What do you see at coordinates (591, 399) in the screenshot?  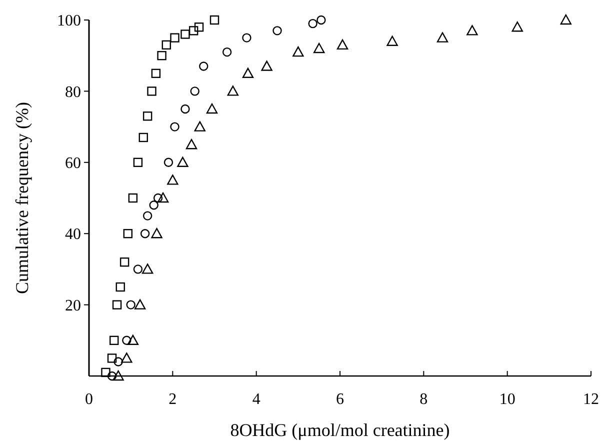 I see `x-tick-label: 12` at bounding box center [591, 399].